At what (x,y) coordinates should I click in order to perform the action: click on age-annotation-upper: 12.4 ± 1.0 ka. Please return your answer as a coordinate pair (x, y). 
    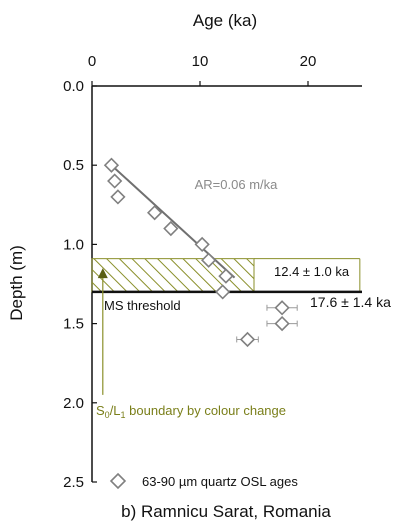
    Looking at the image, I should click on (312, 271).